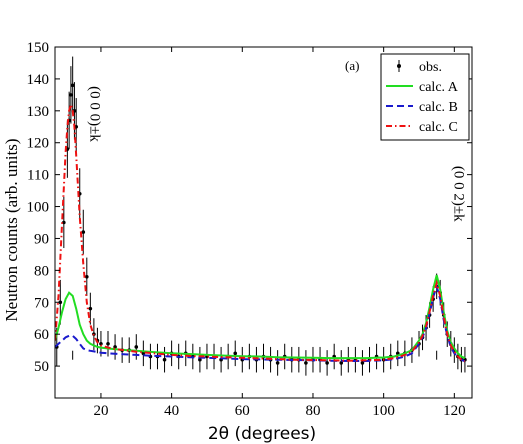  What do you see at coordinates (100, 411) in the screenshot?
I see `x-tick-label: 20` at bounding box center [100, 411].